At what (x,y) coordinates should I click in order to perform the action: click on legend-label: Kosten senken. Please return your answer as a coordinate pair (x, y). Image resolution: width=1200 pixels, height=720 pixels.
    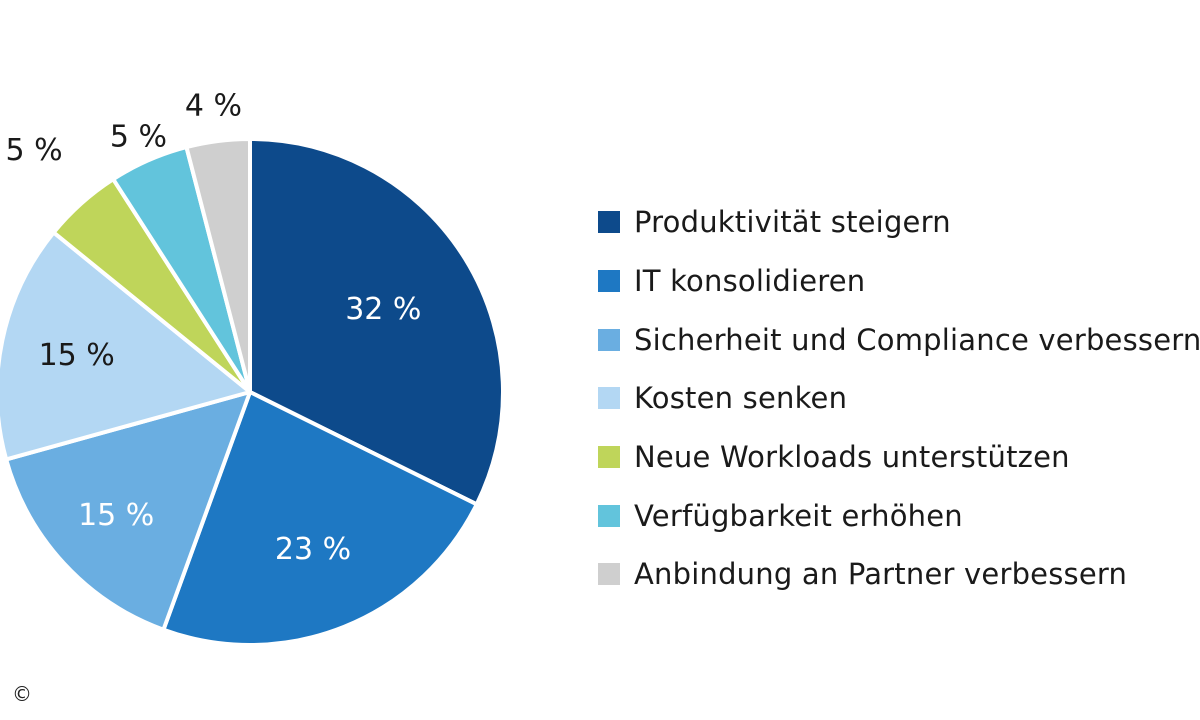
    Looking at the image, I should click on (741, 398).